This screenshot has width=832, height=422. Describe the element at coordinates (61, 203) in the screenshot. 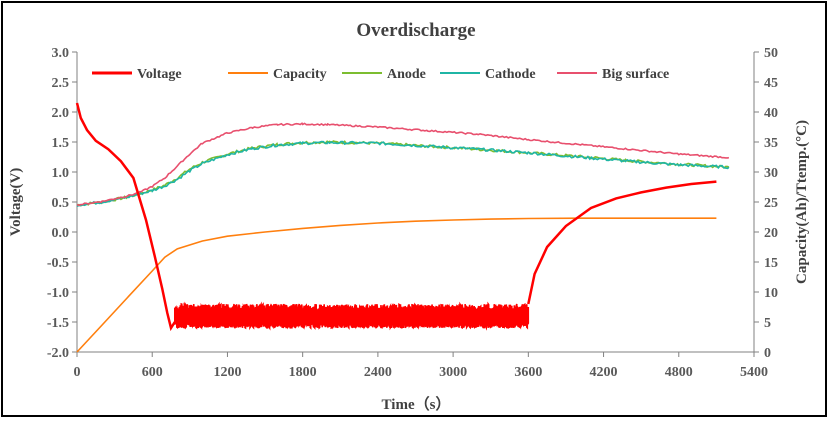

I see `y-left-tick-label: 0.5` at that location.